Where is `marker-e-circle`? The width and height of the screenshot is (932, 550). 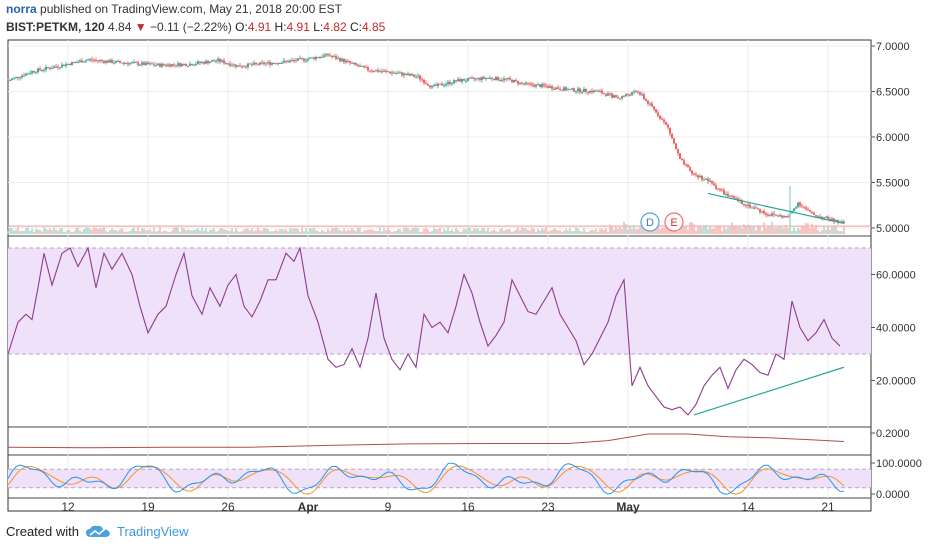 marker-e-circle is located at coordinates (674, 222).